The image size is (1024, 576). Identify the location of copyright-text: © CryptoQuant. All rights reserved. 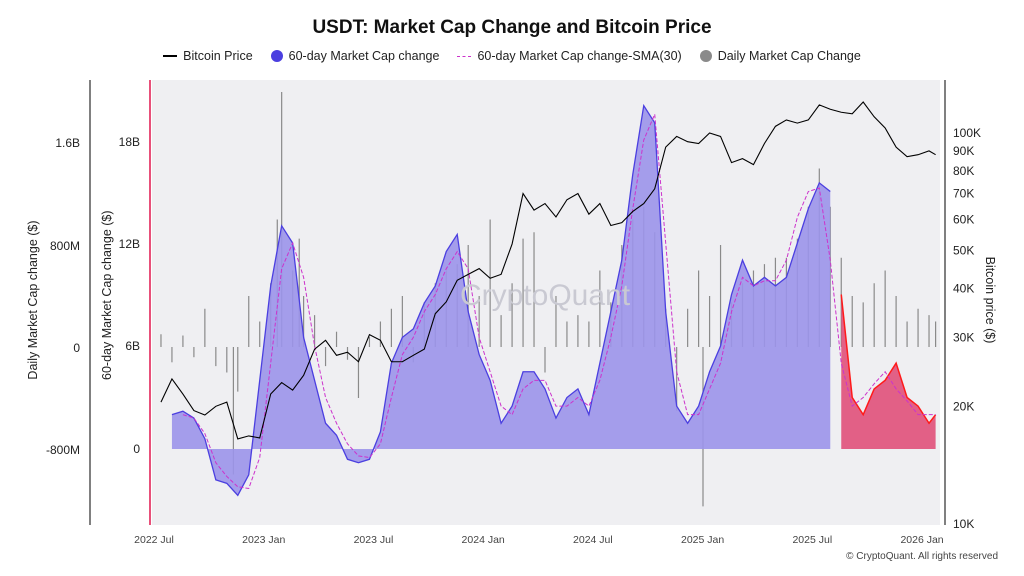
(922, 556).